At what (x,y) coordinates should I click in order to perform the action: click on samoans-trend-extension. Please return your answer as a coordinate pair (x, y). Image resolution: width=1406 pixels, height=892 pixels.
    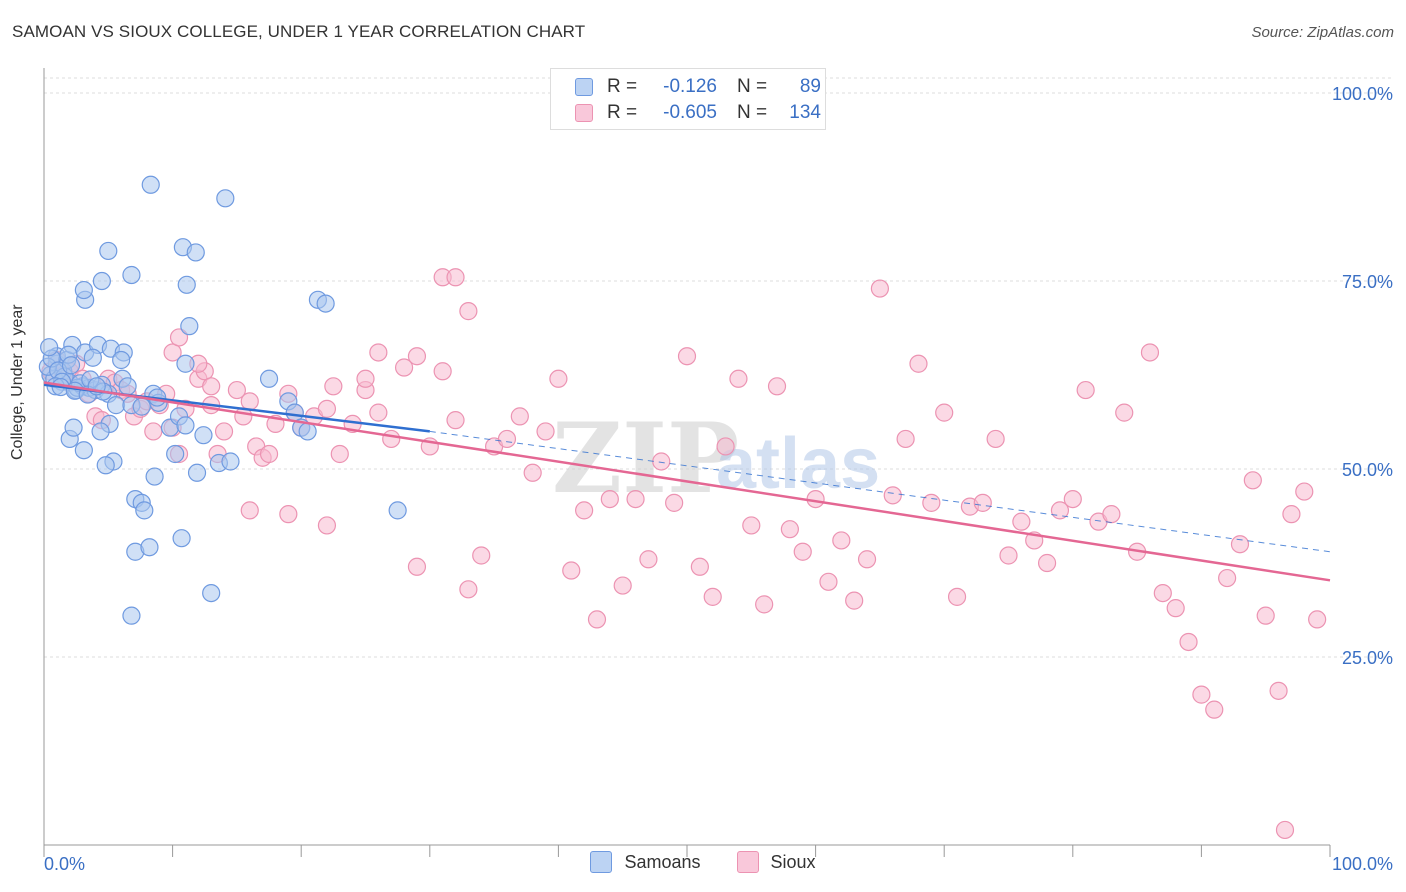
    Looking at the image, I should click on (880, 491).